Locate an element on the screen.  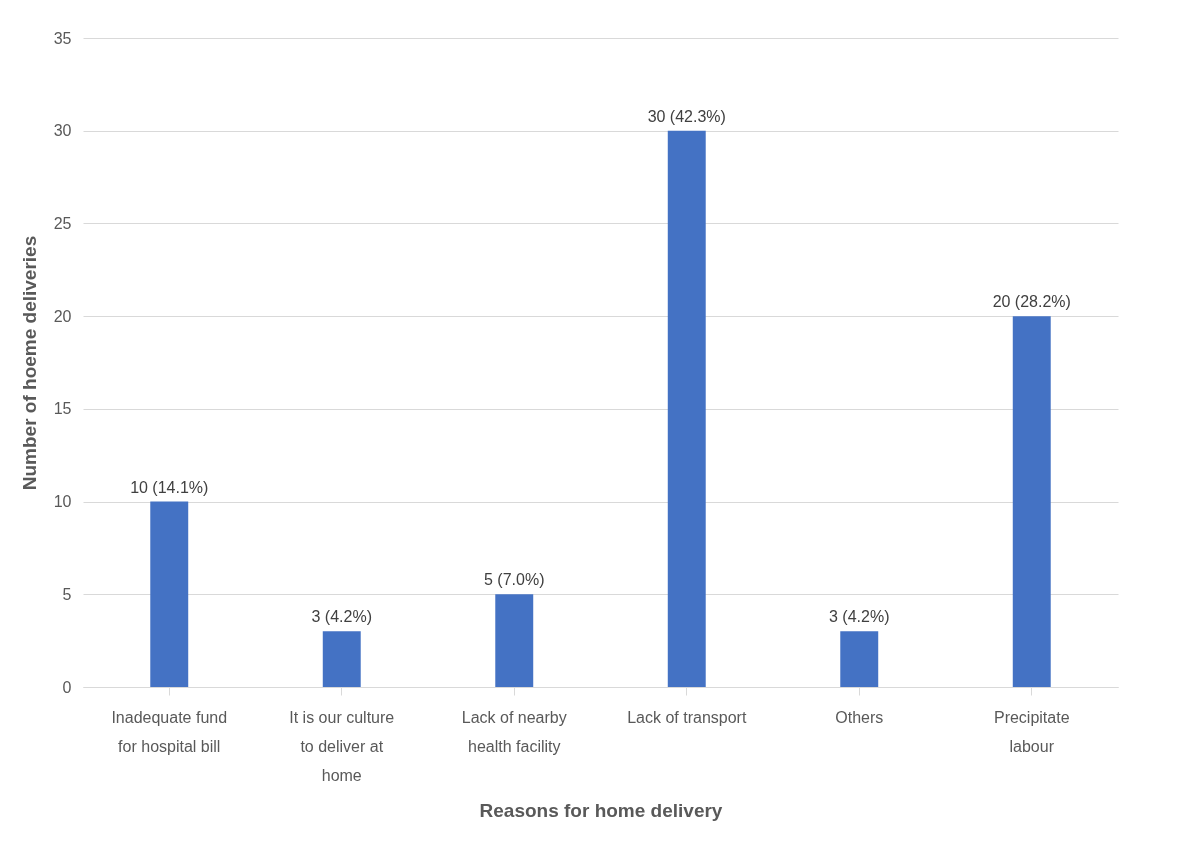
data-label: 20 (28.2%) is located at coordinates (1031, 302).